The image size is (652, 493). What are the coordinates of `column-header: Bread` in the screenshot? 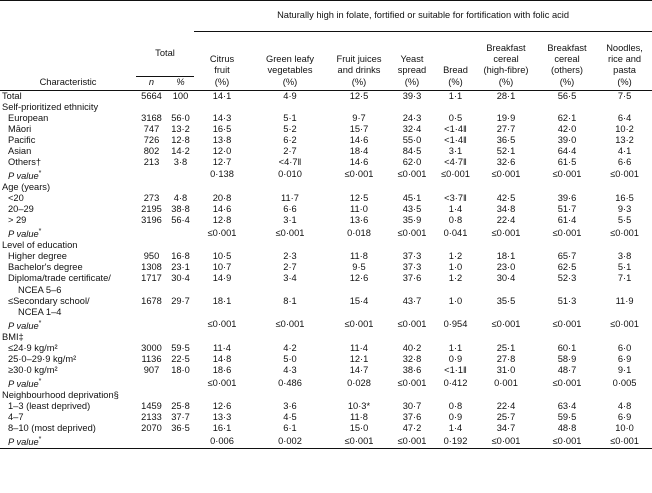 It's located at (455, 69).